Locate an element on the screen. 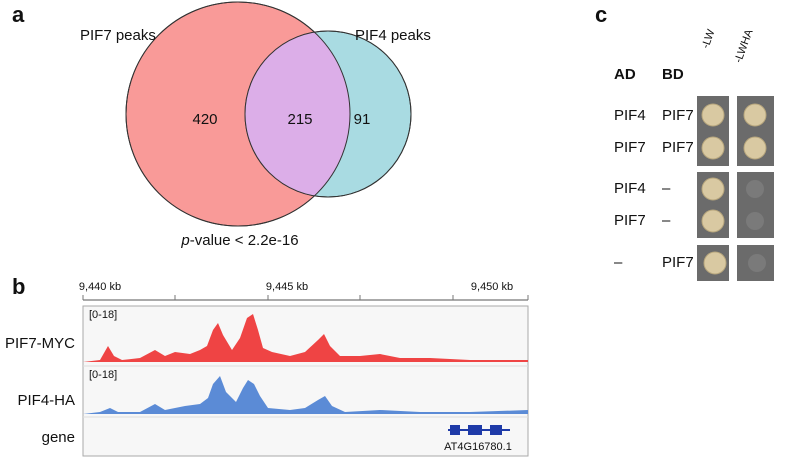 The image size is (800, 469). gene-name: AT4G16780.1 is located at coordinates (478, 447).